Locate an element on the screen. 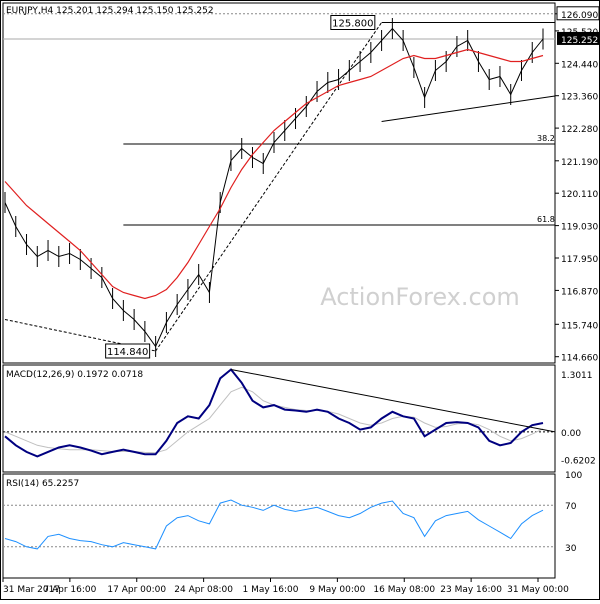  rsi-y-tick-label: 70 is located at coordinates (571, 507).